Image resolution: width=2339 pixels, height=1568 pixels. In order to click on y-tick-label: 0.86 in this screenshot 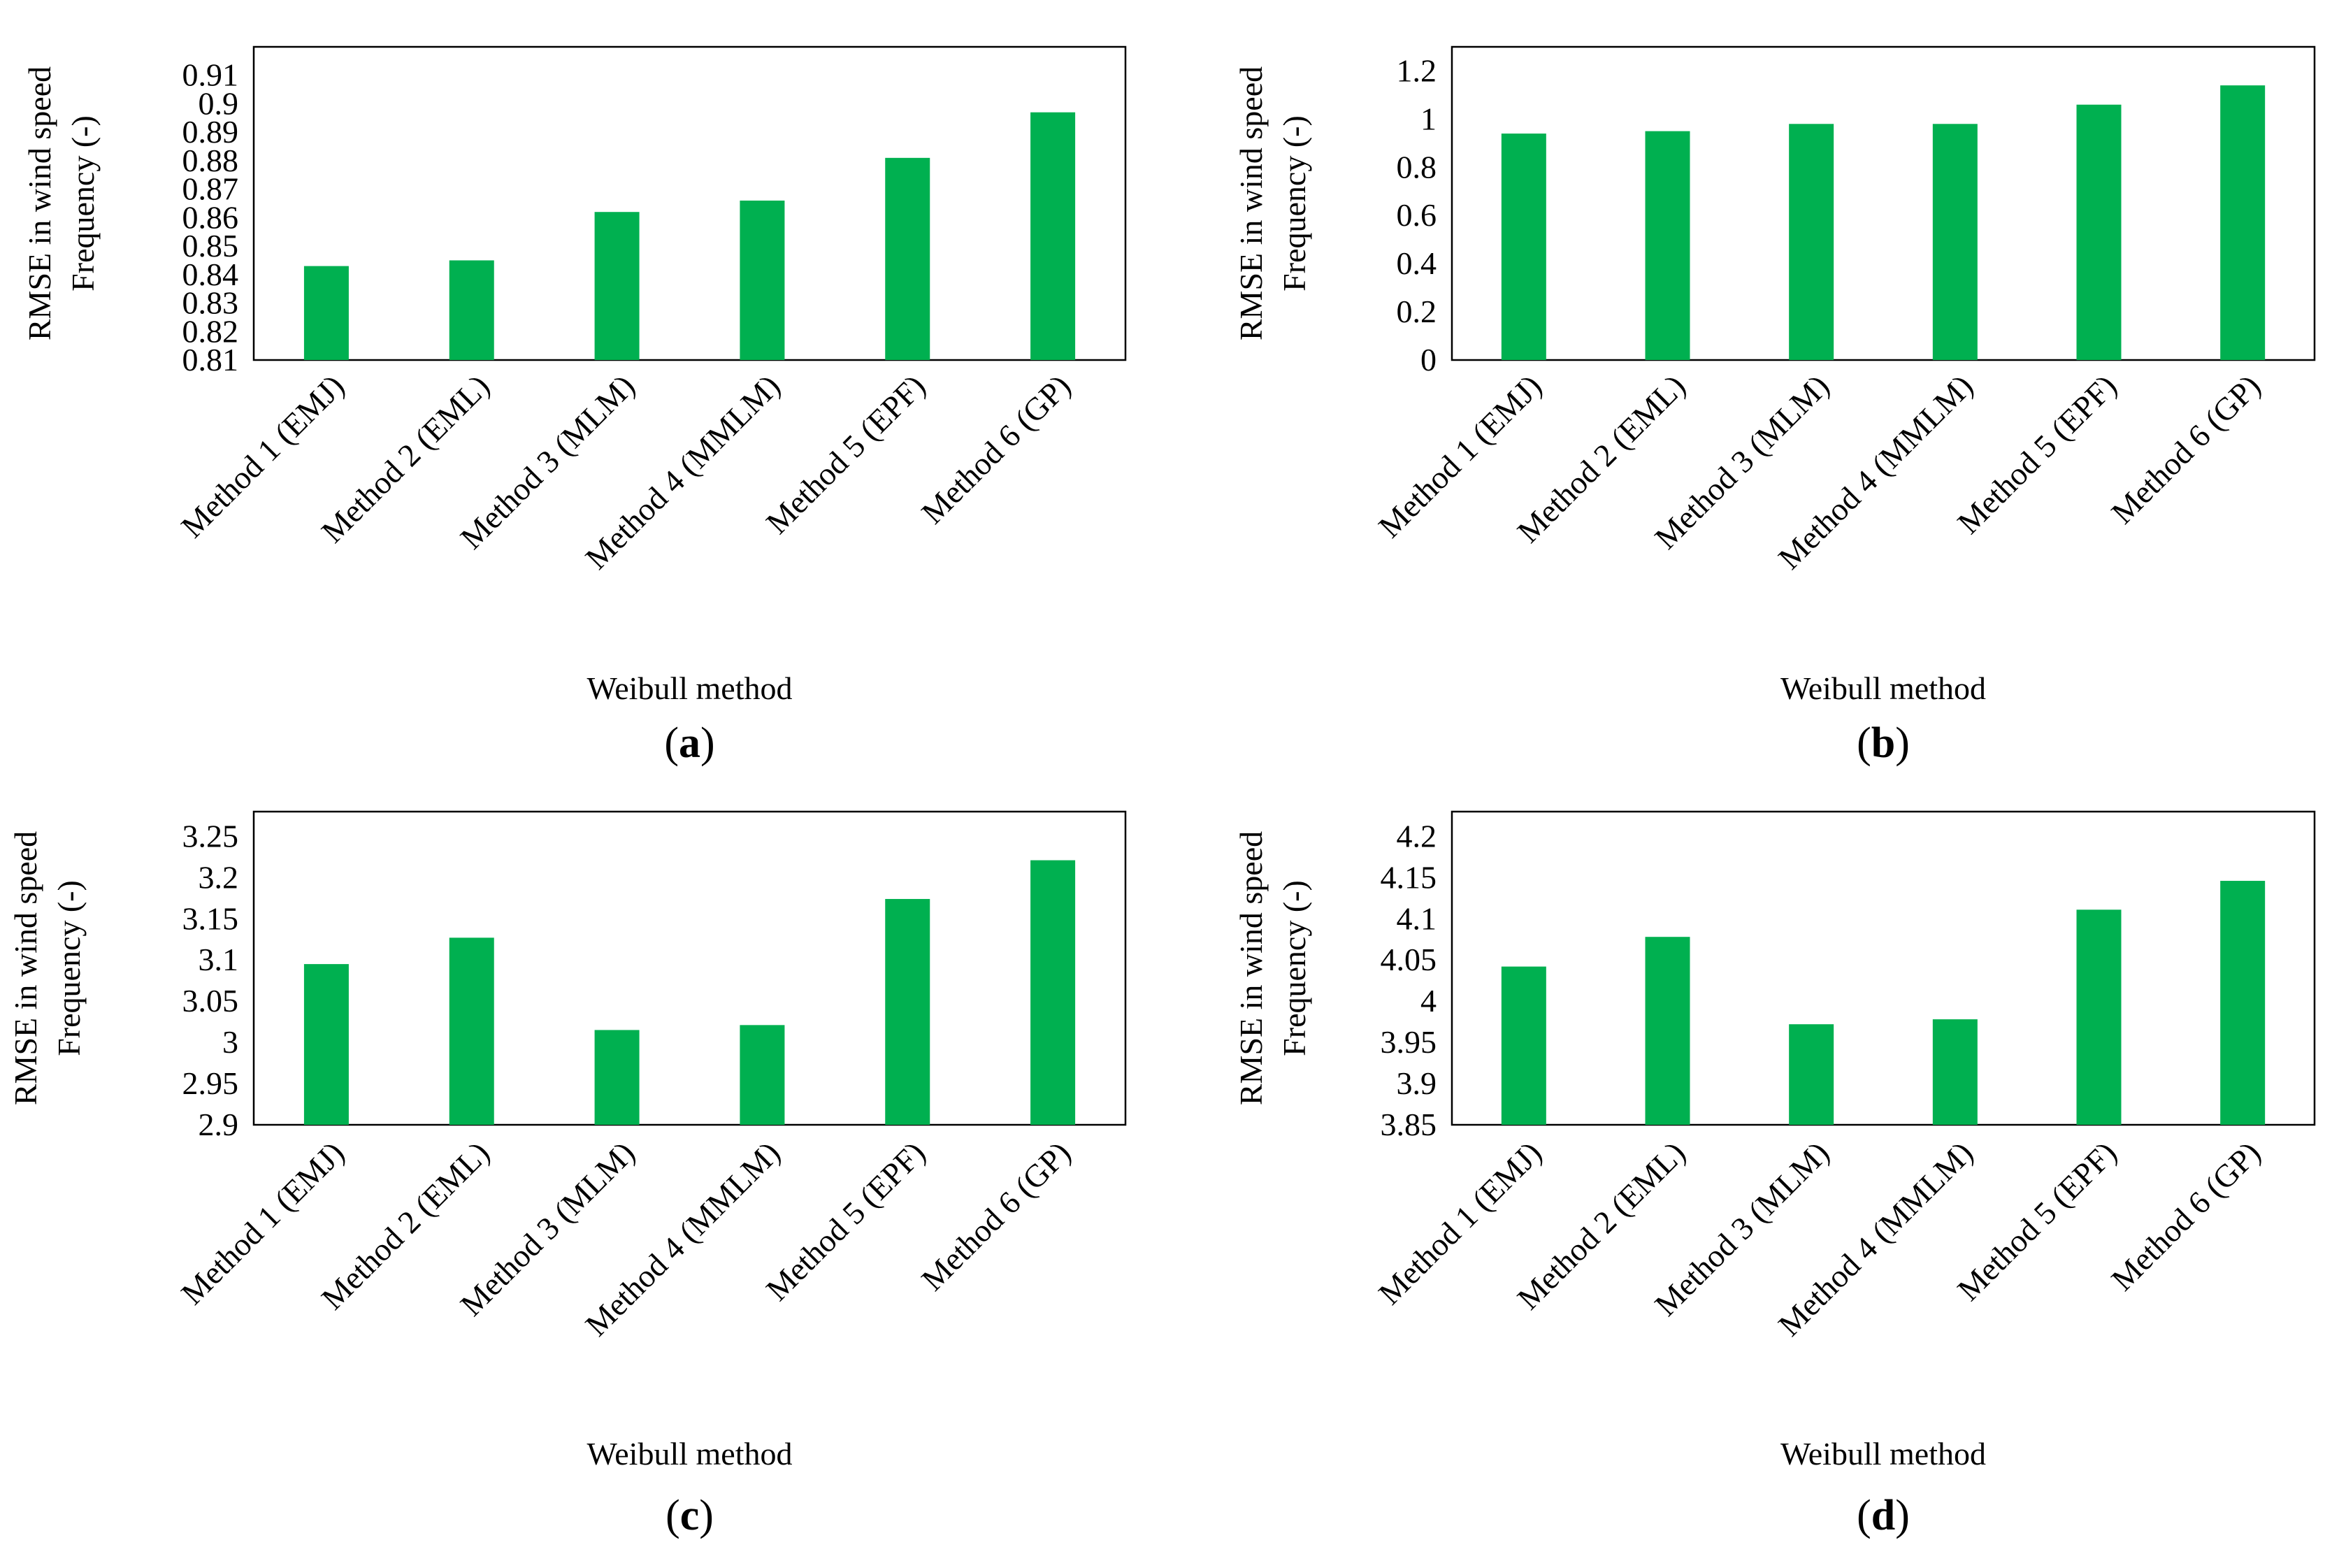, I will do `click(210, 217)`.